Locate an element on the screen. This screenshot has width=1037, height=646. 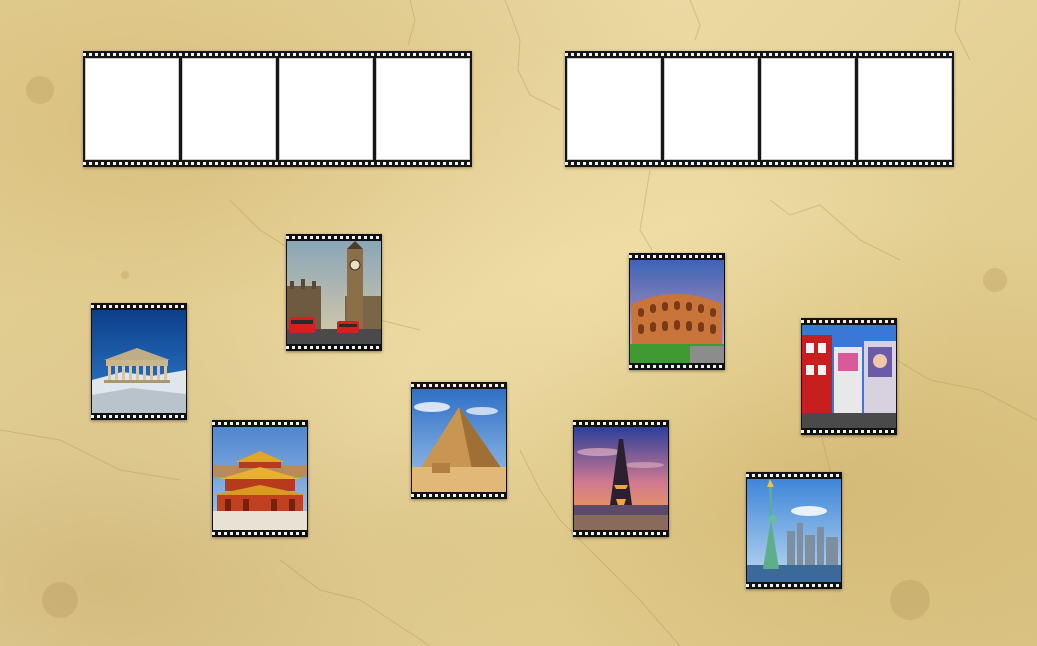
card-forbidden-city is located at coordinates (260, 478).